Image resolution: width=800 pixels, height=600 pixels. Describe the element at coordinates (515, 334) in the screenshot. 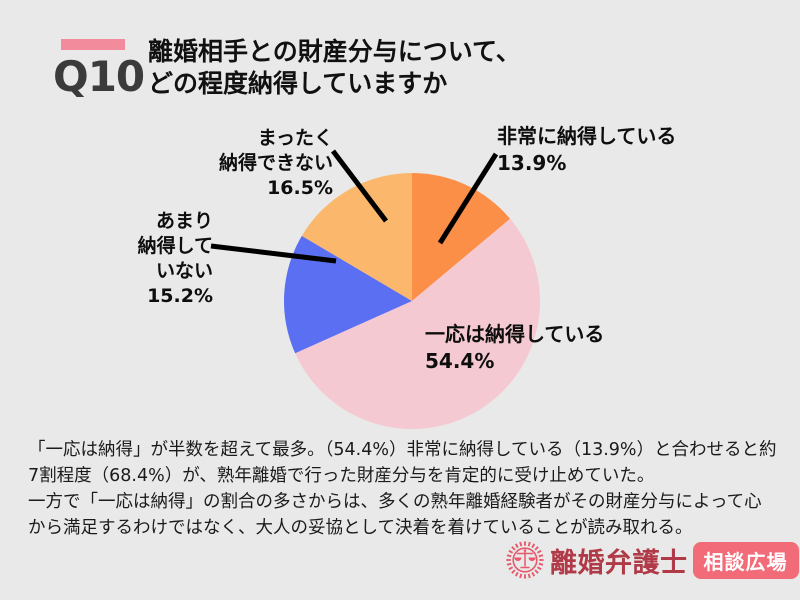

I see `pie-label-ichiou-line1: 一応は納得している` at that location.